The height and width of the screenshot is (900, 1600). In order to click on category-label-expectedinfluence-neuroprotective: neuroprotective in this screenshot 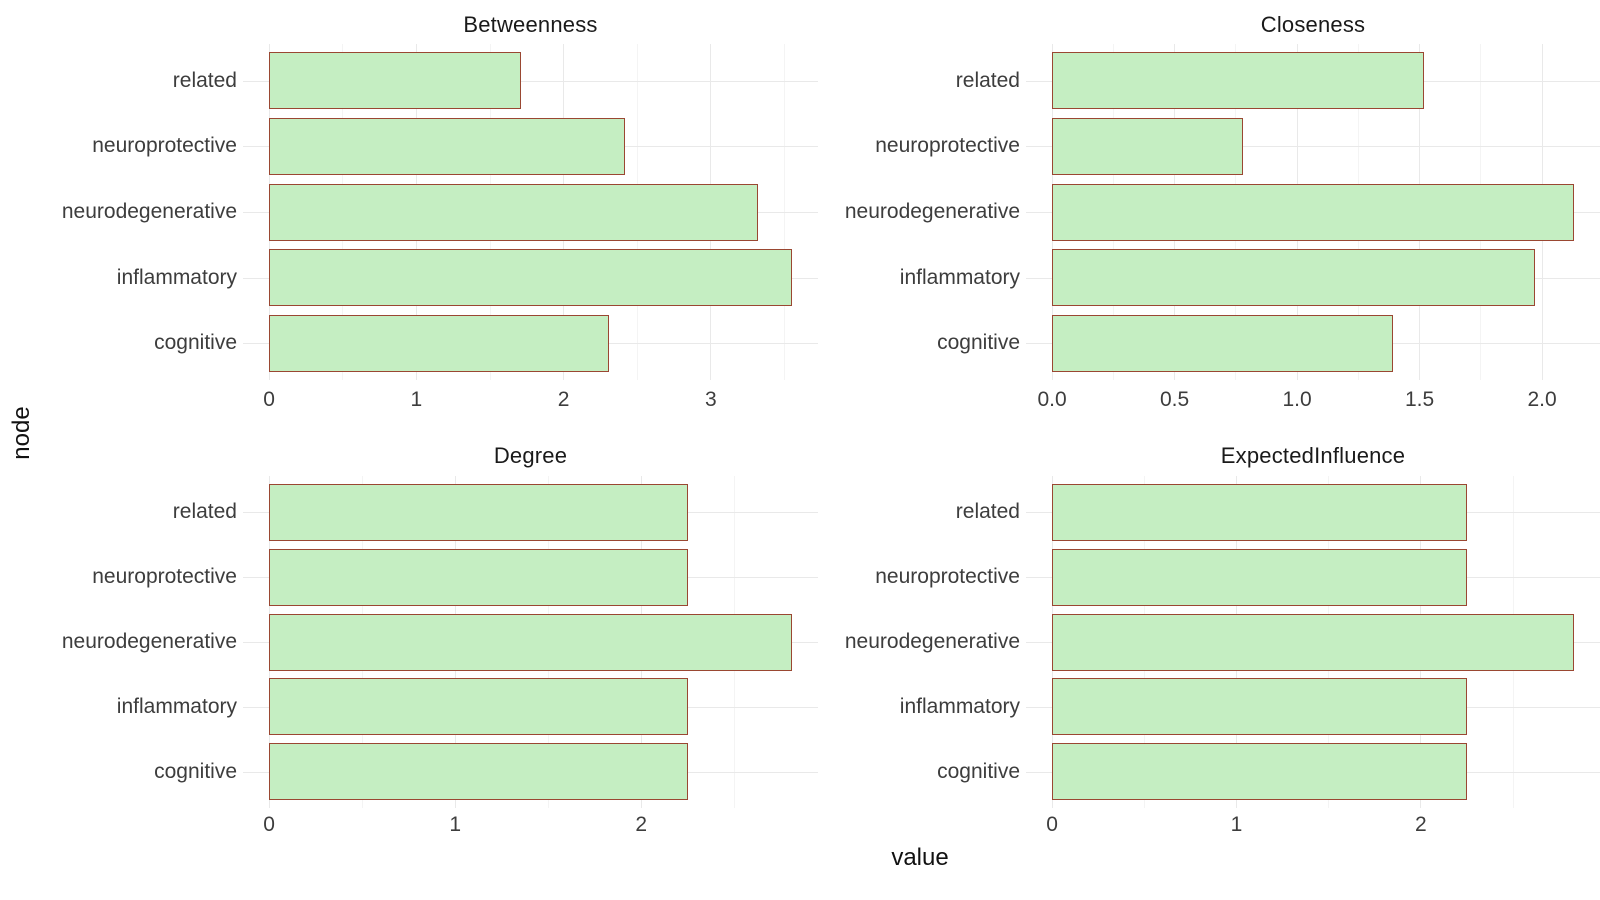, I will do `click(947, 577)`.